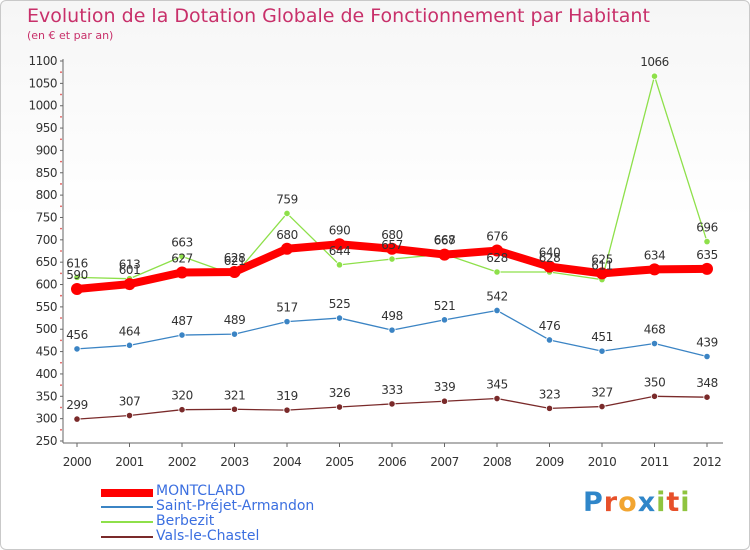  What do you see at coordinates (46, 419) in the screenshot?
I see `y-tick-label: 300` at bounding box center [46, 419].